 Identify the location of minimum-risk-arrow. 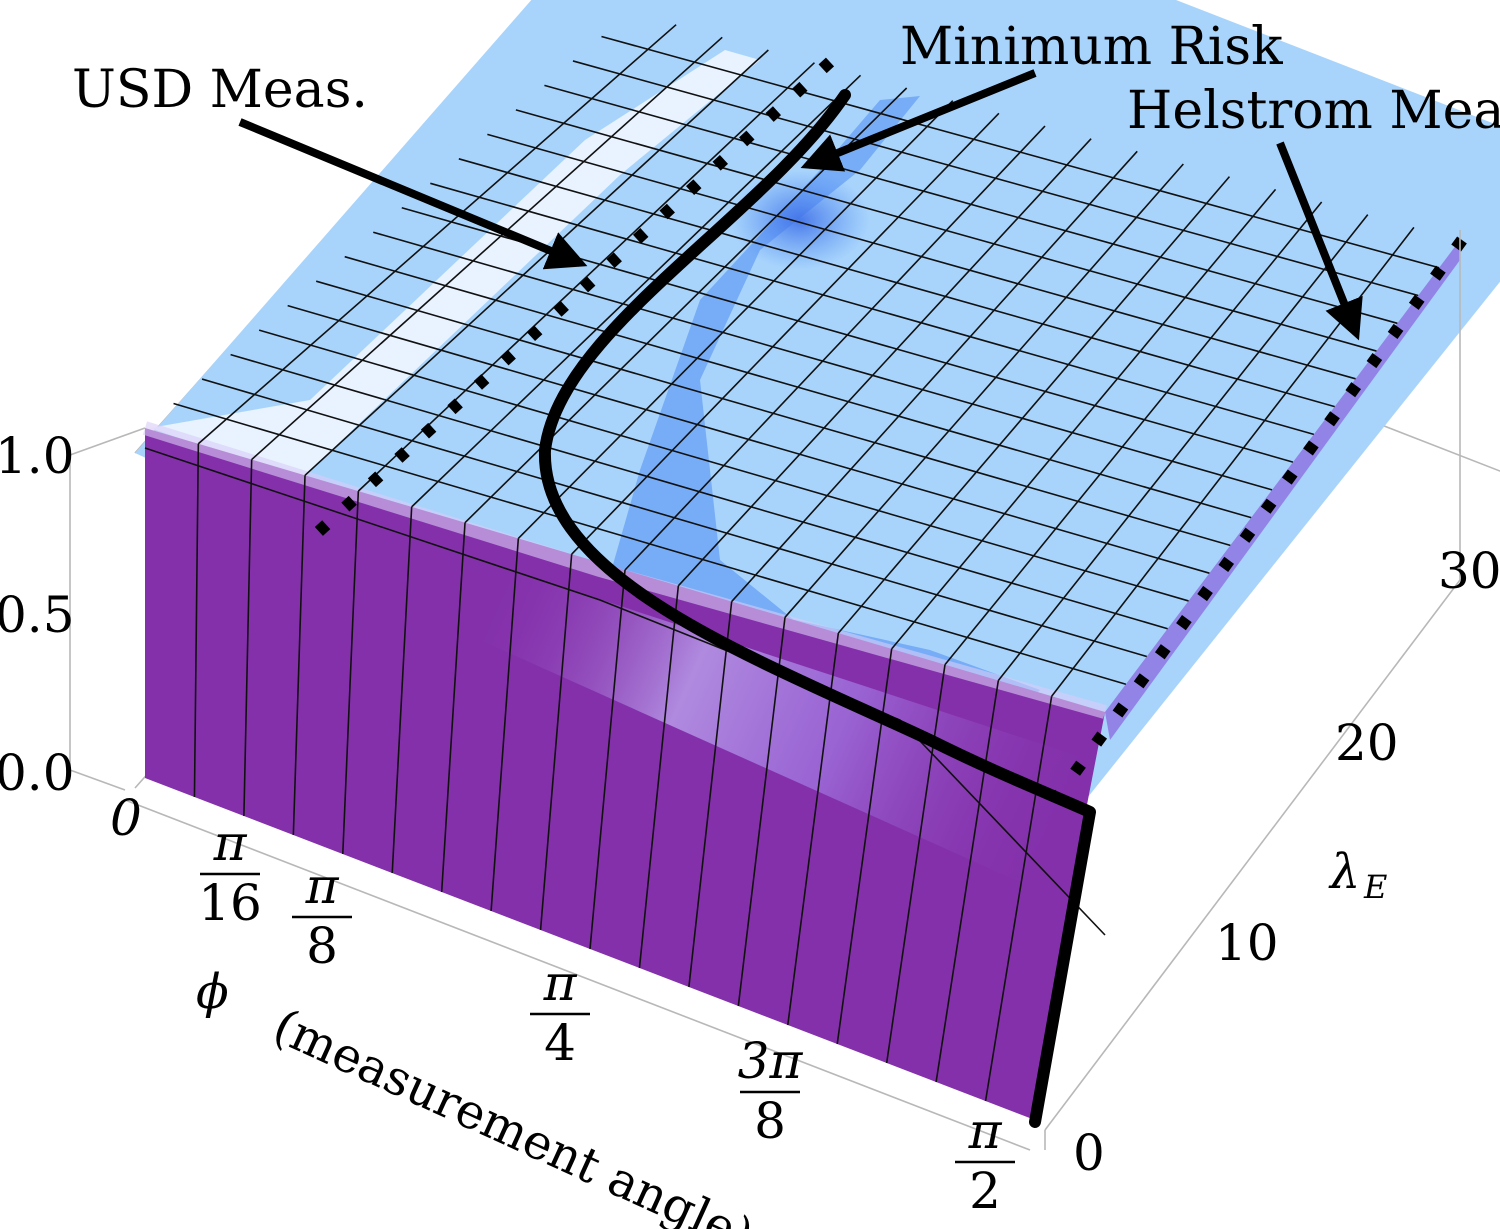
(918, 120).